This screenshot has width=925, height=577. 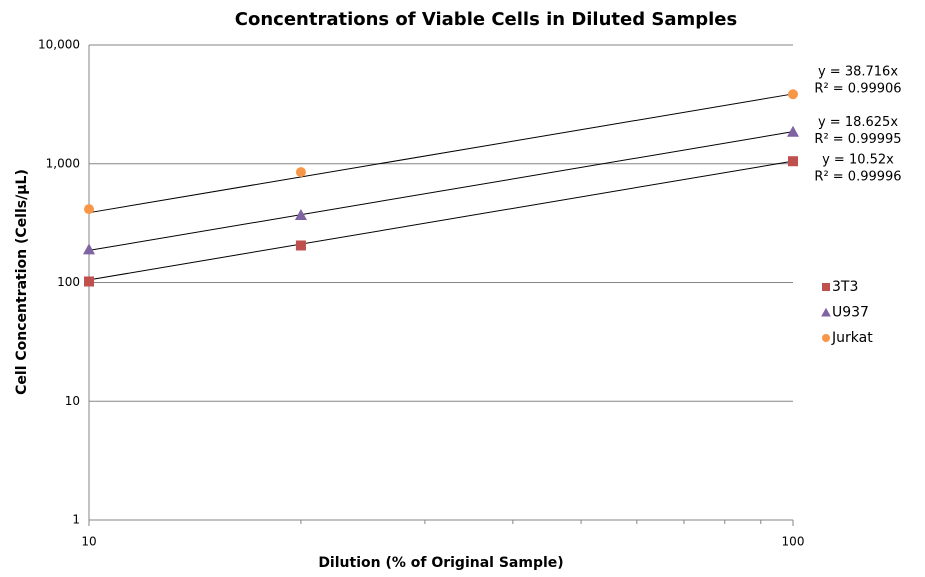 What do you see at coordinates (858, 71) in the screenshot?
I see `trendline-equation: y = 38.716x` at bounding box center [858, 71].